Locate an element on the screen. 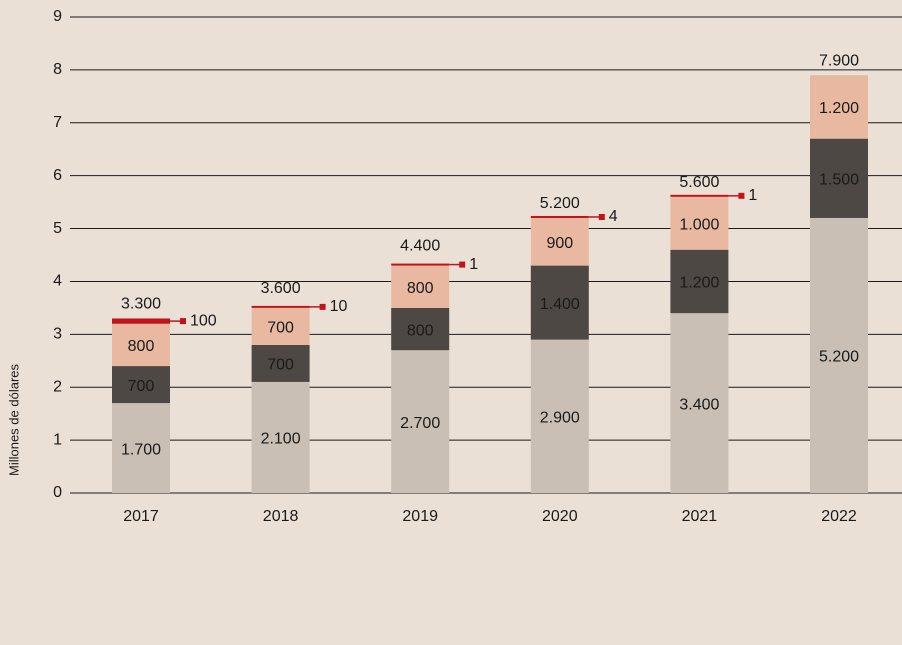  total-label: 3.300 is located at coordinates (141, 304).